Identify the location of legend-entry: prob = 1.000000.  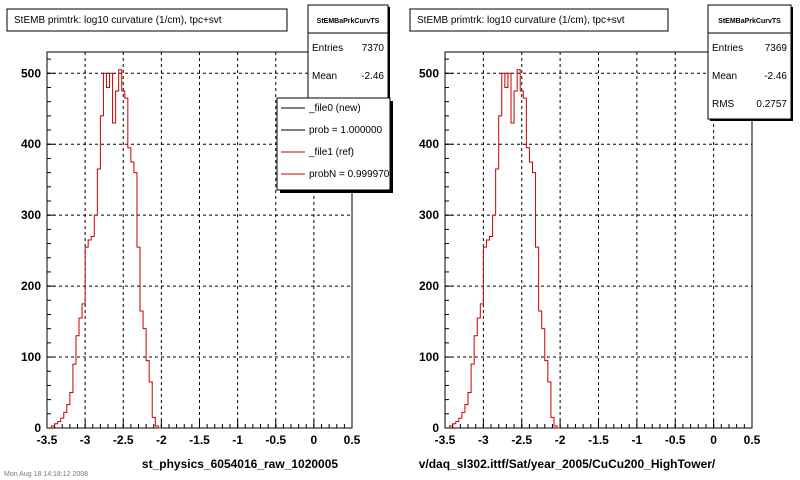
(346, 130).